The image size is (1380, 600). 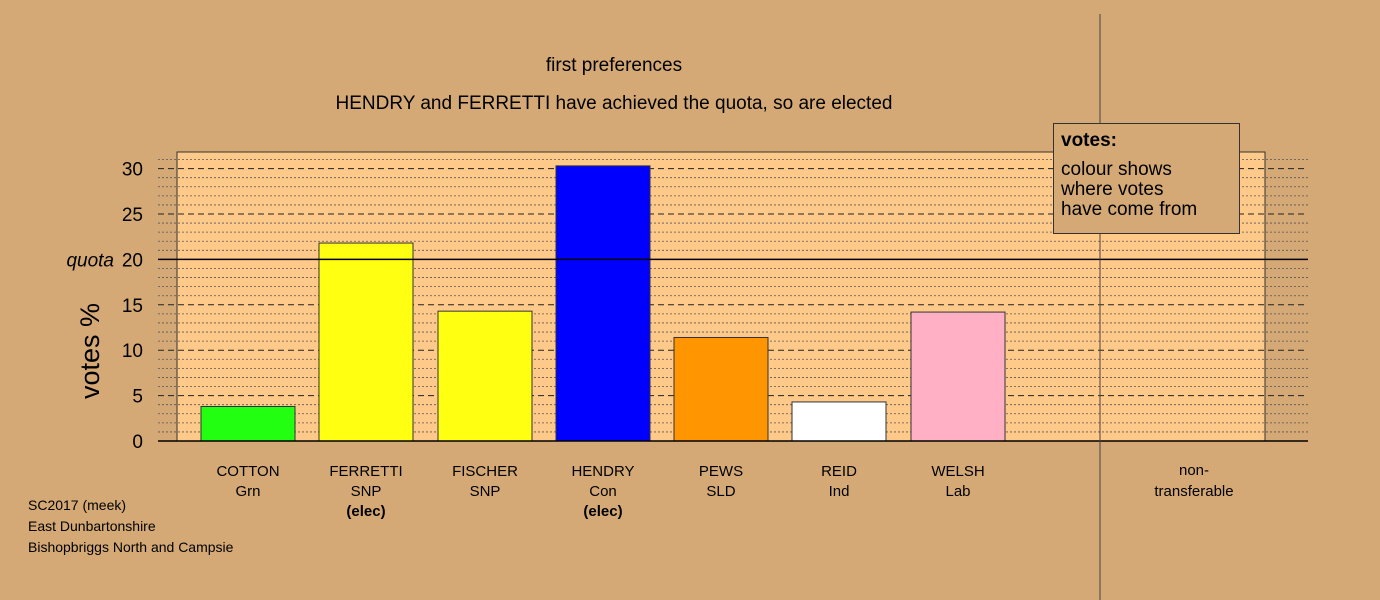 What do you see at coordinates (1116, 169) in the screenshot?
I see `legend-line: colour shows` at bounding box center [1116, 169].